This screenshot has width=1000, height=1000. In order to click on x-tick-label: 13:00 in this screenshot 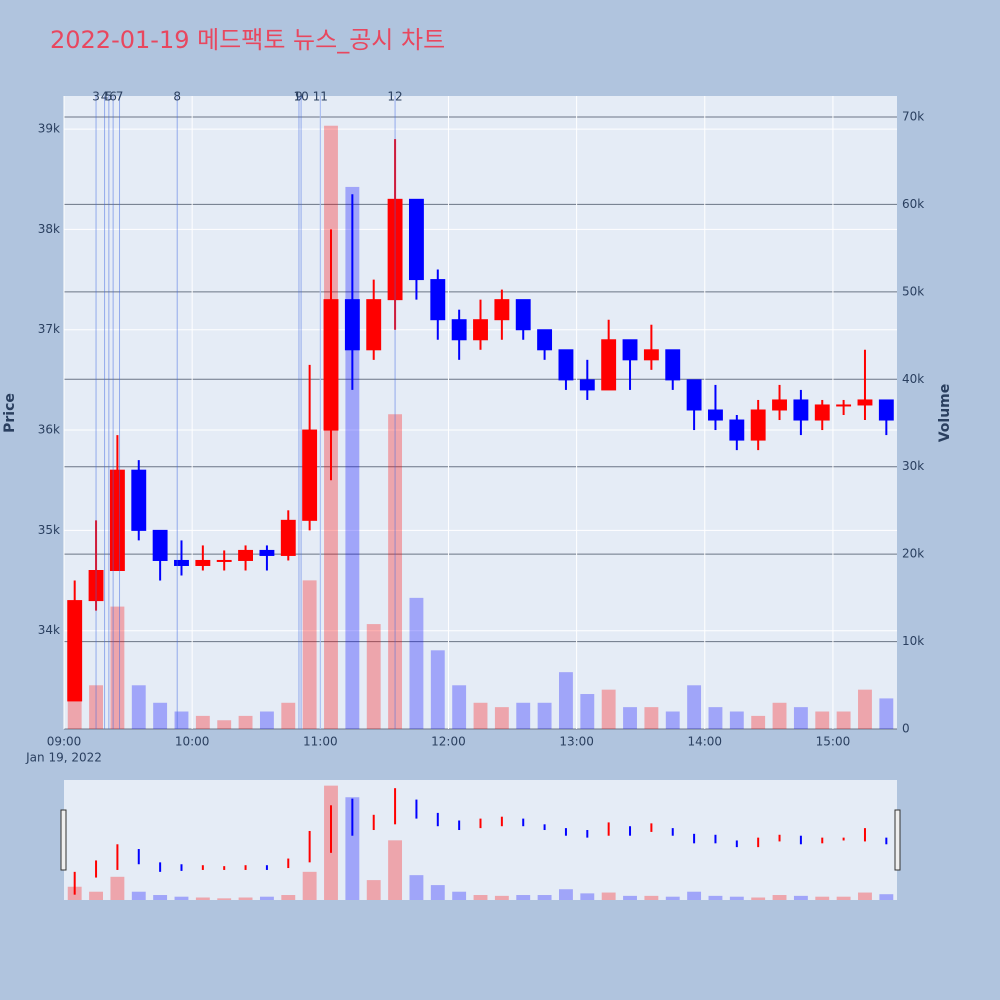, I will do `click(576, 742)`.